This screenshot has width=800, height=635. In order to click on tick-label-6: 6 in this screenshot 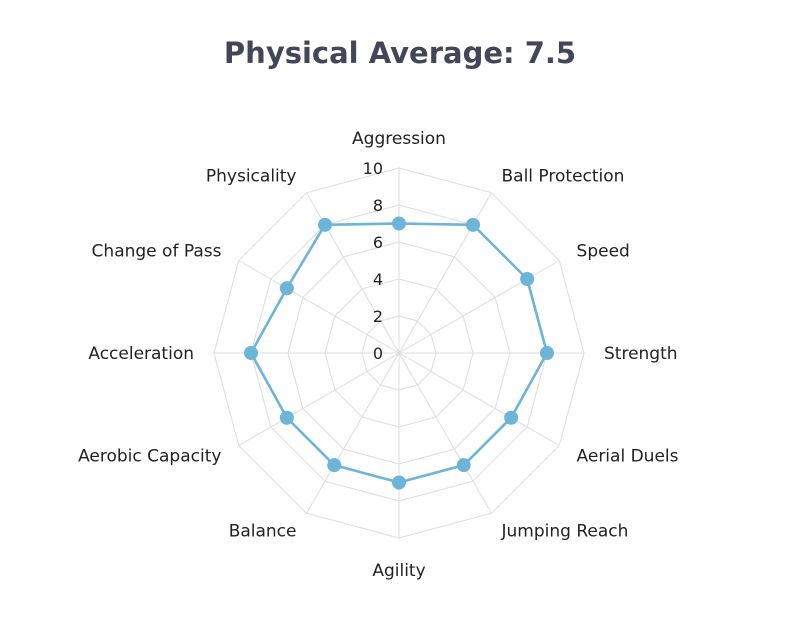, I will do `click(378, 242)`.